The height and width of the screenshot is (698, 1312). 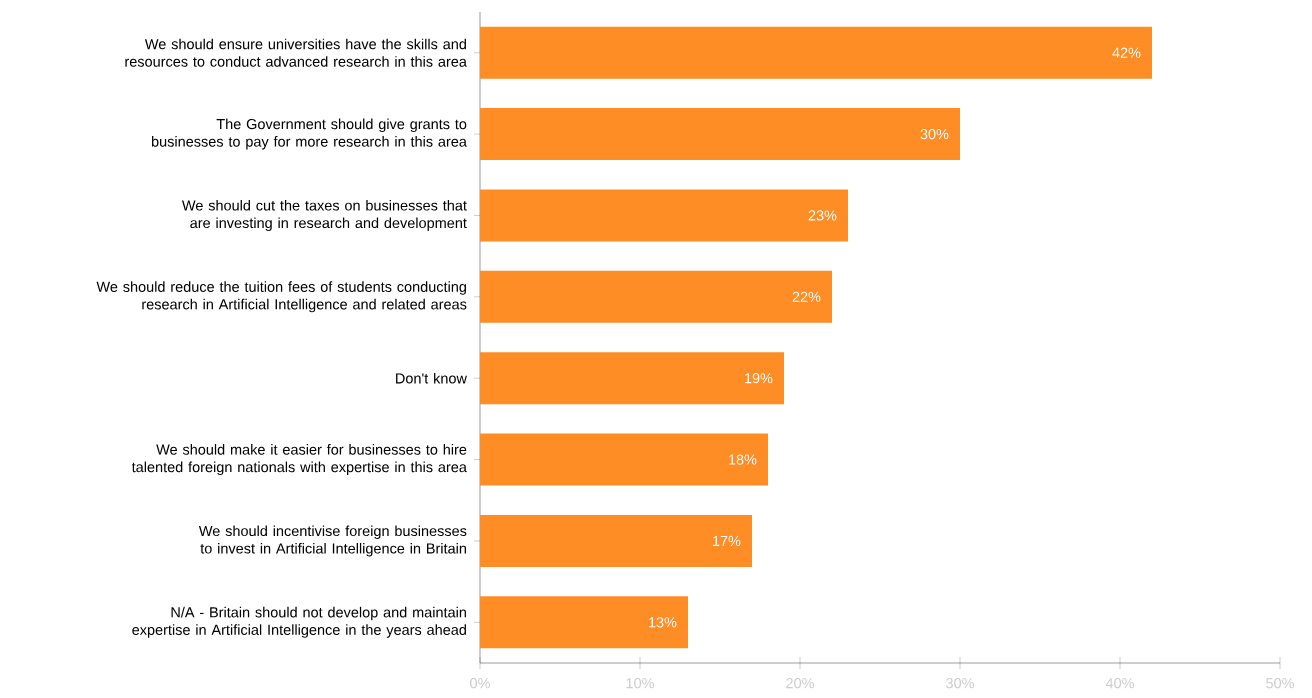 I want to click on y-tick-label: We should incentivise foreign businesses to invest in Artificial Intelligence in Britain, so click(x=332, y=541).